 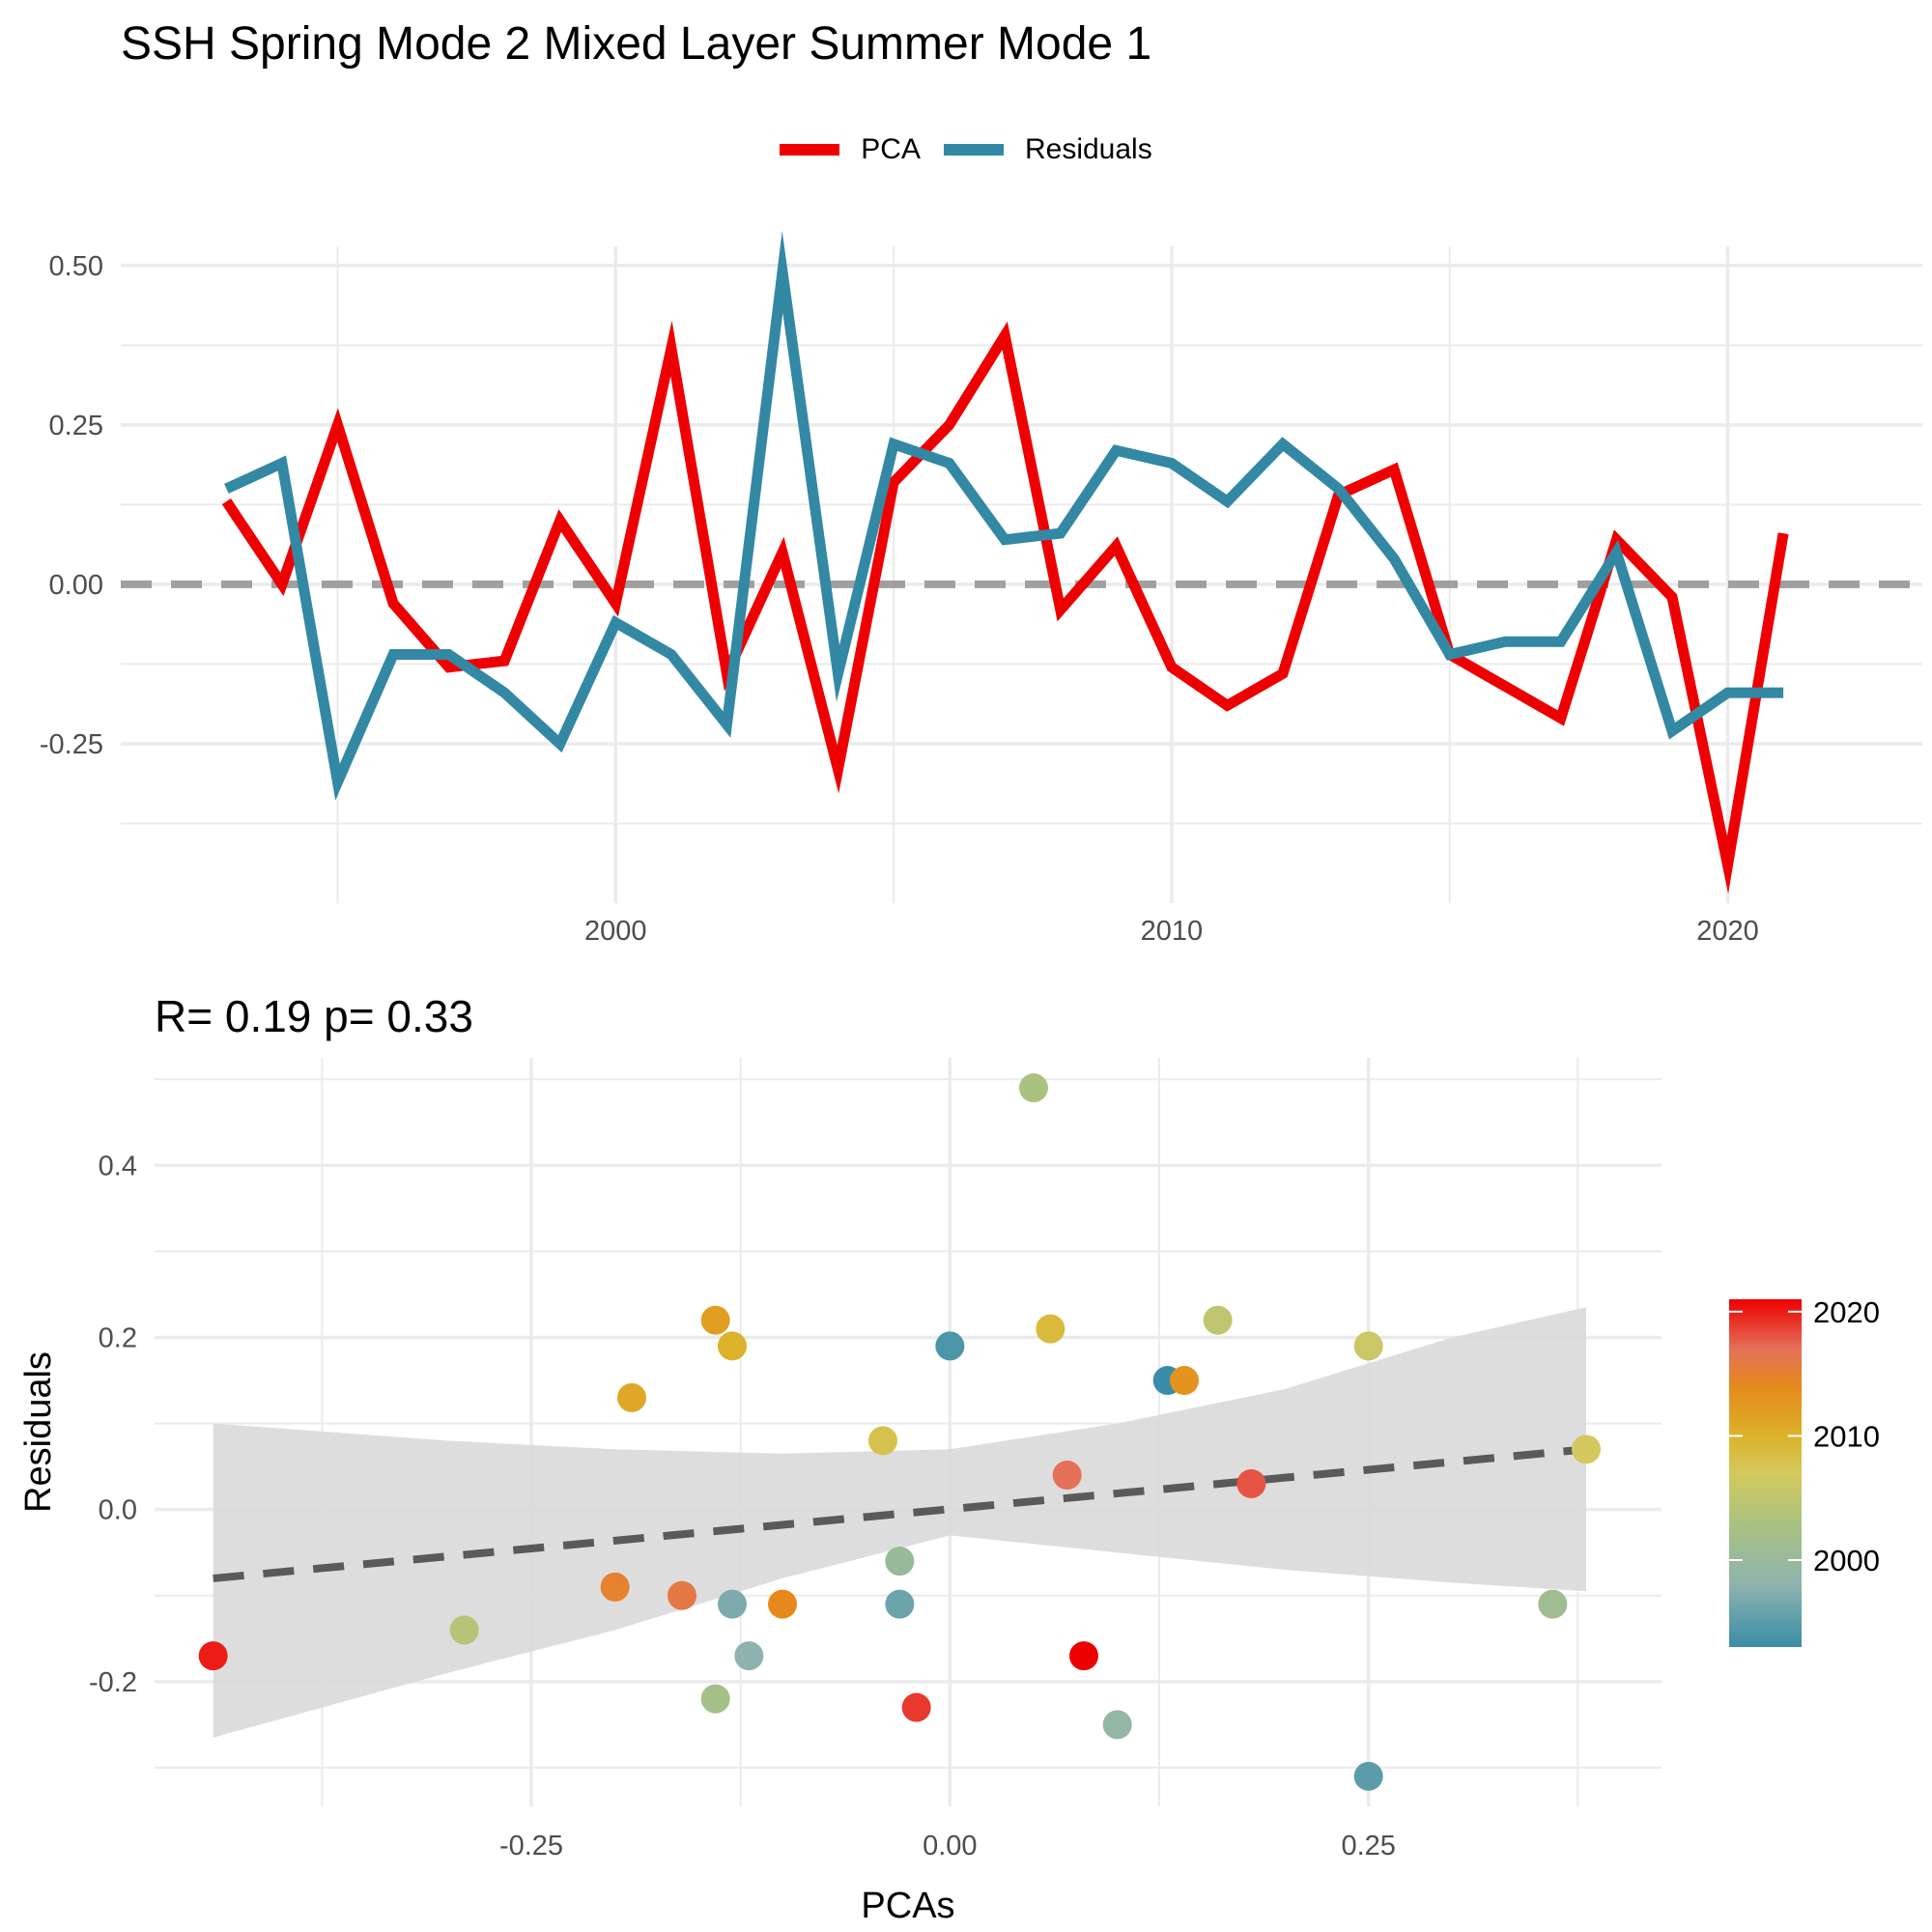 I want to click on x-tick-label: 2000, so click(x=615, y=931).